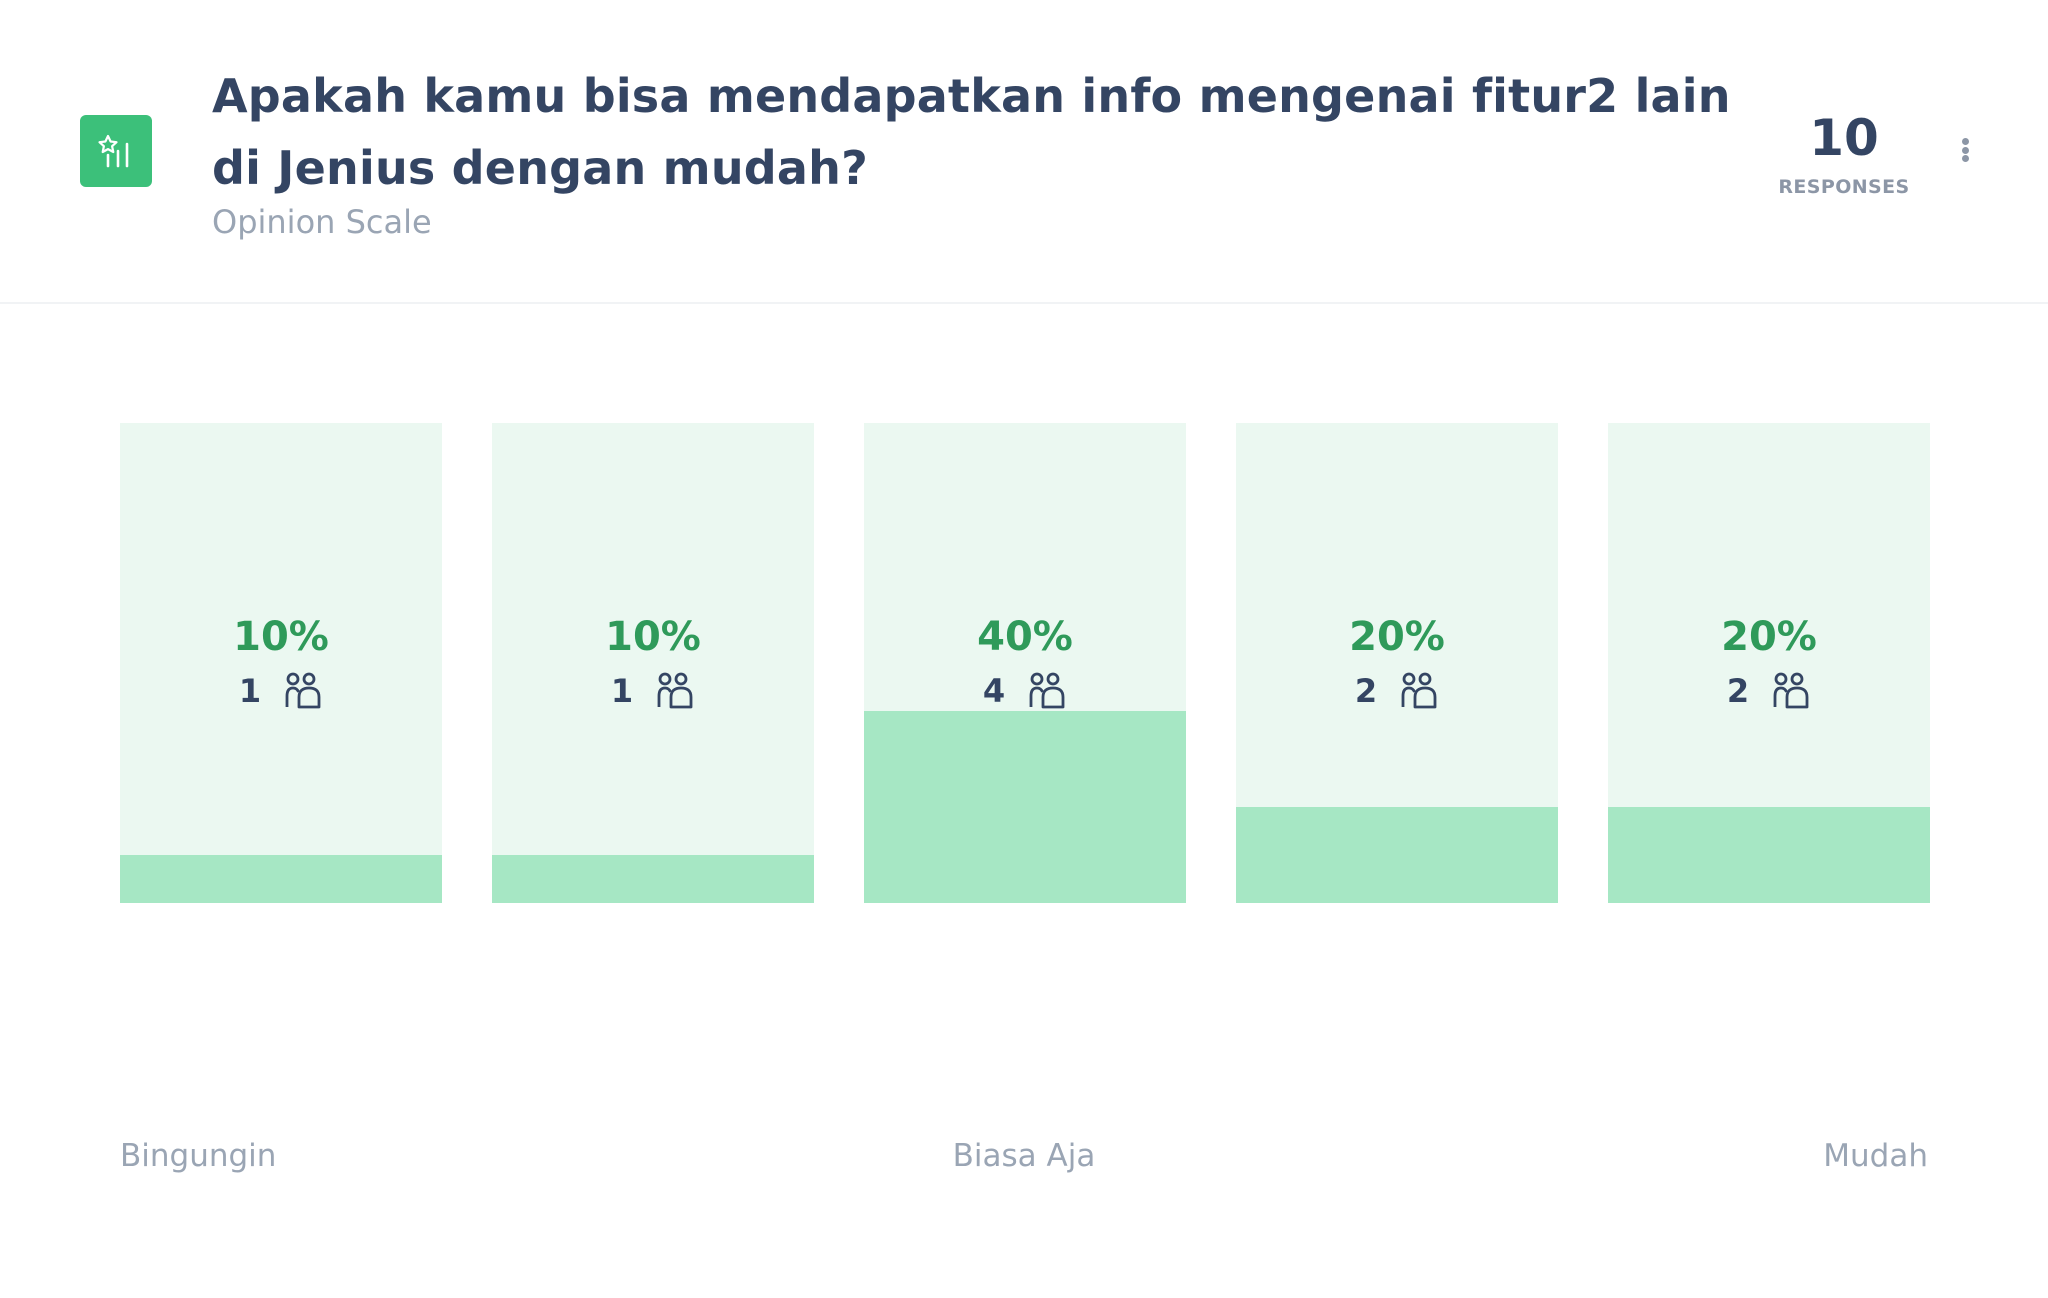  I want to click on question-type-badge, so click(116, 151).